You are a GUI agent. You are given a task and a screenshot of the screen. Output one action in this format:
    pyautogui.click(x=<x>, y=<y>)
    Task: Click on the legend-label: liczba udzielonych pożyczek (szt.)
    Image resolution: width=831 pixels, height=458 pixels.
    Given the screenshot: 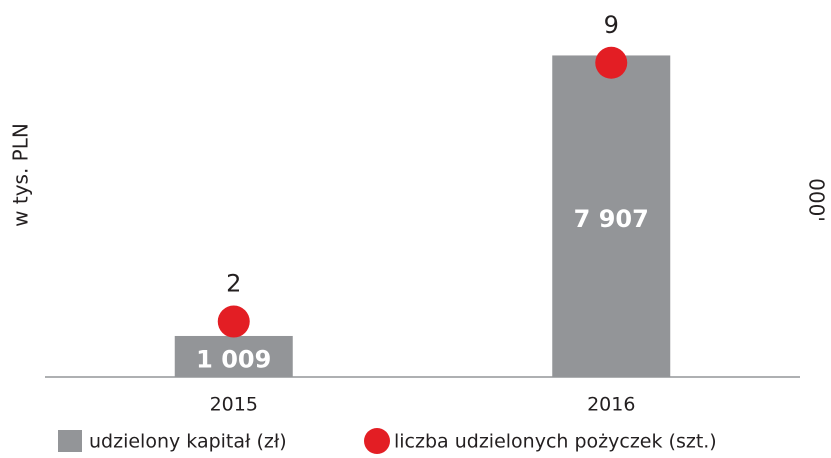 What is the action you would take?
    pyautogui.click(x=555, y=442)
    